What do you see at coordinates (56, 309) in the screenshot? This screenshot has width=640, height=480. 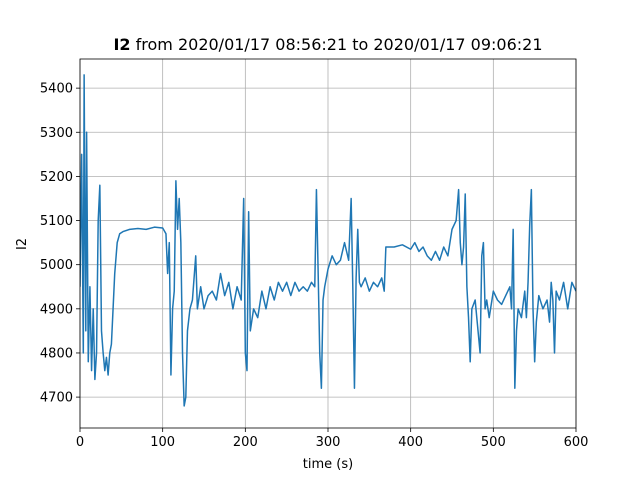 I see `y-tick-label: 4900` at bounding box center [56, 309].